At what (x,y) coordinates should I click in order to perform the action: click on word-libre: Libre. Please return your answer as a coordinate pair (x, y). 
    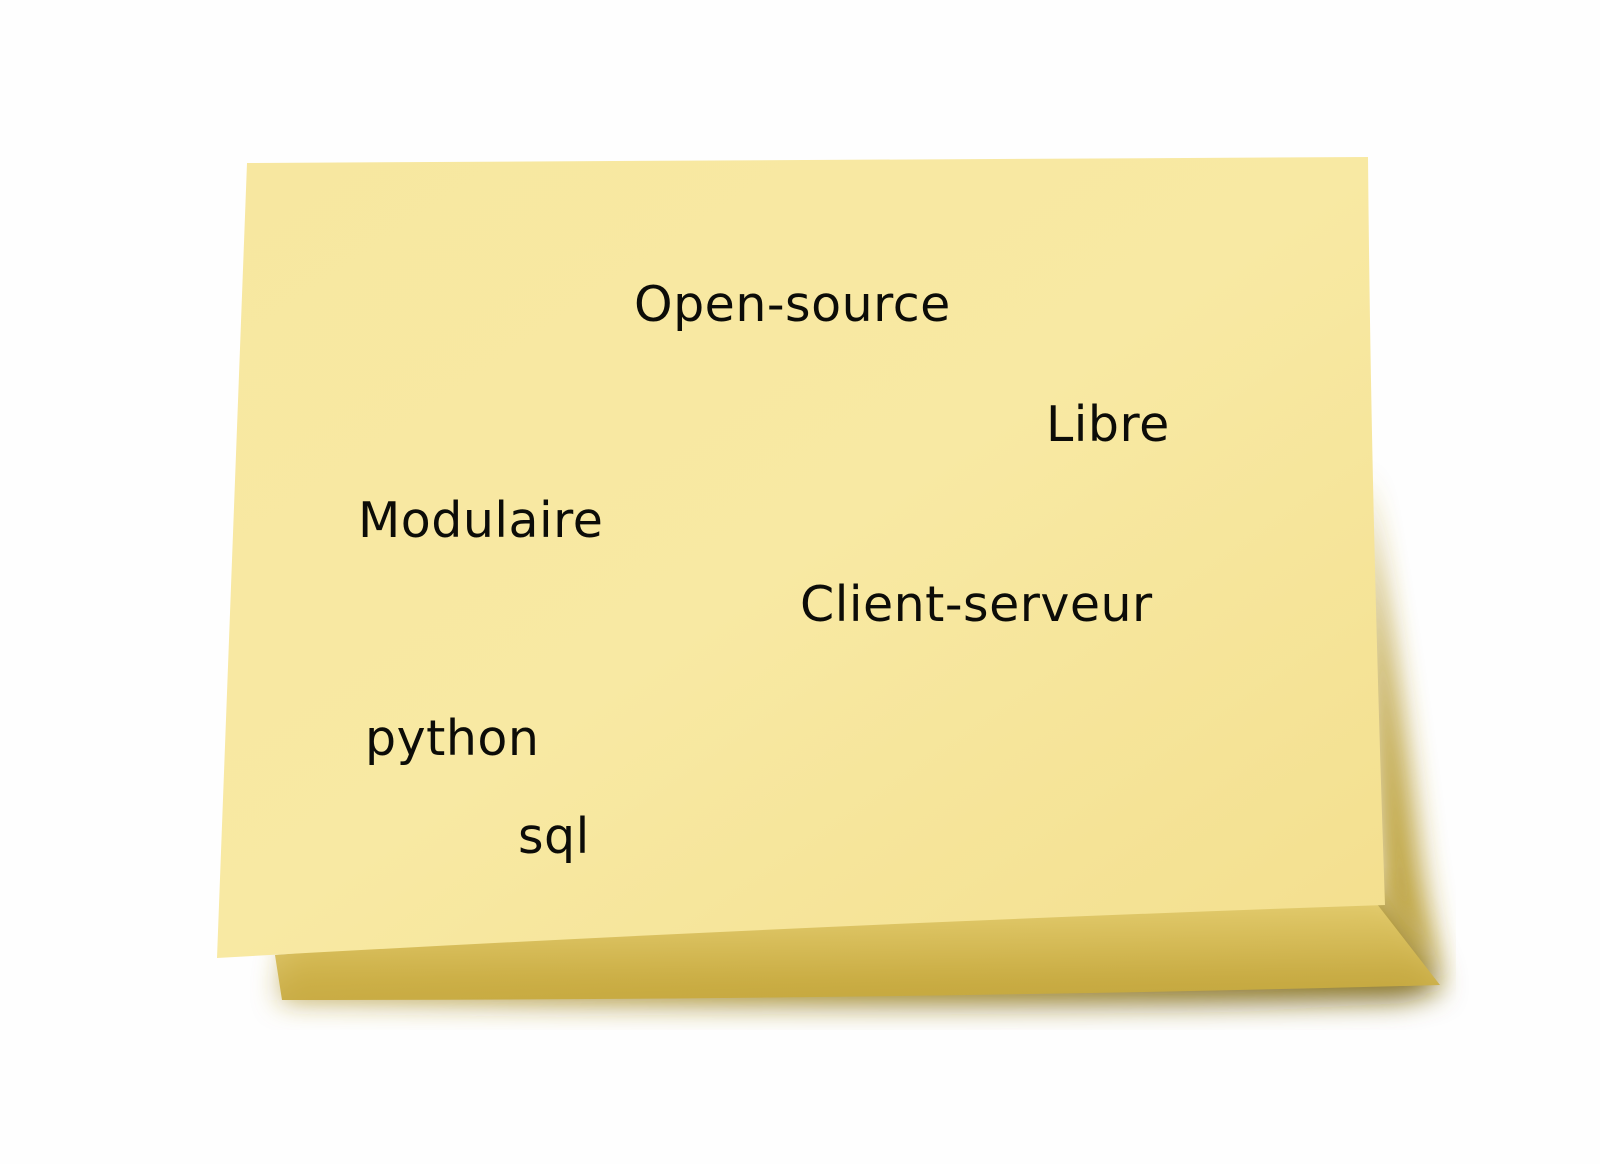
    Looking at the image, I should click on (1108, 424).